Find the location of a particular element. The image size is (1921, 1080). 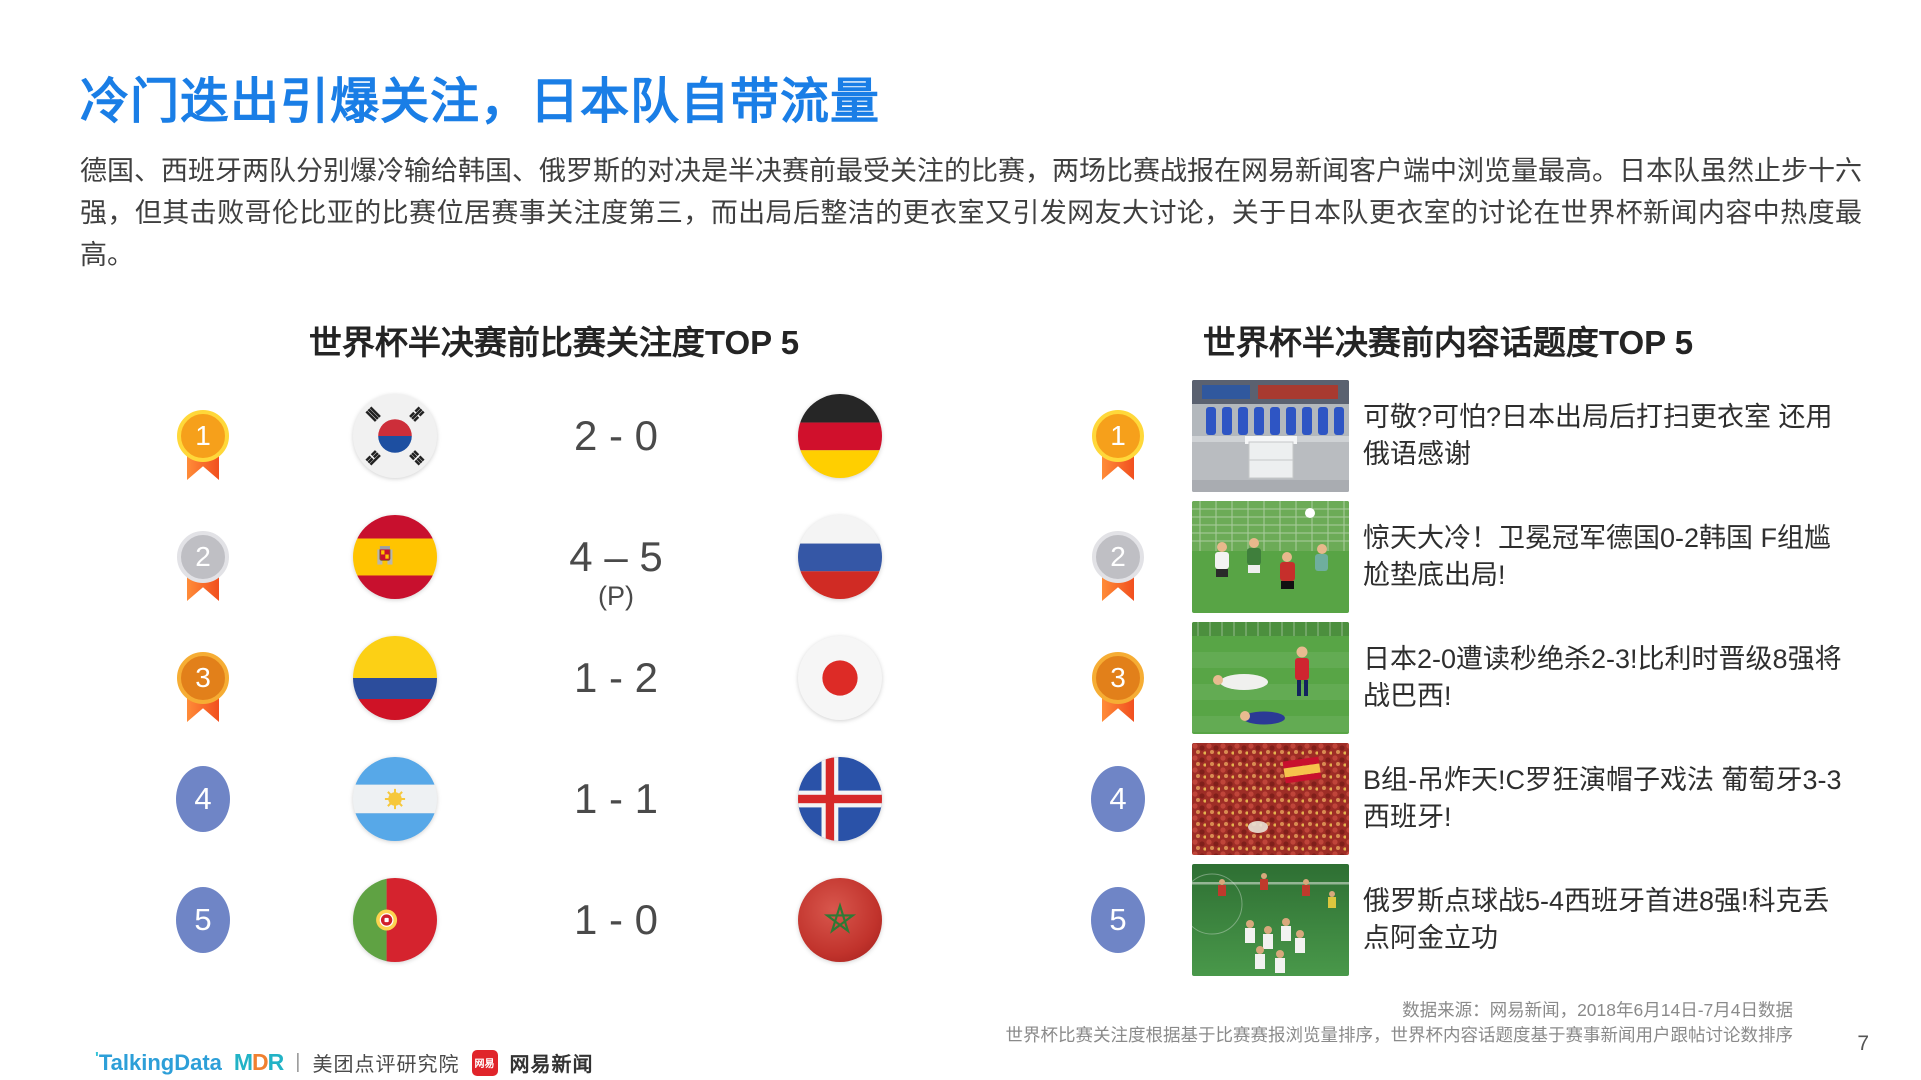

news-headline: 可敬?可怕?日本出局后打扫更衣室 还用俄语感谢 is located at coordinates (1598, 435).